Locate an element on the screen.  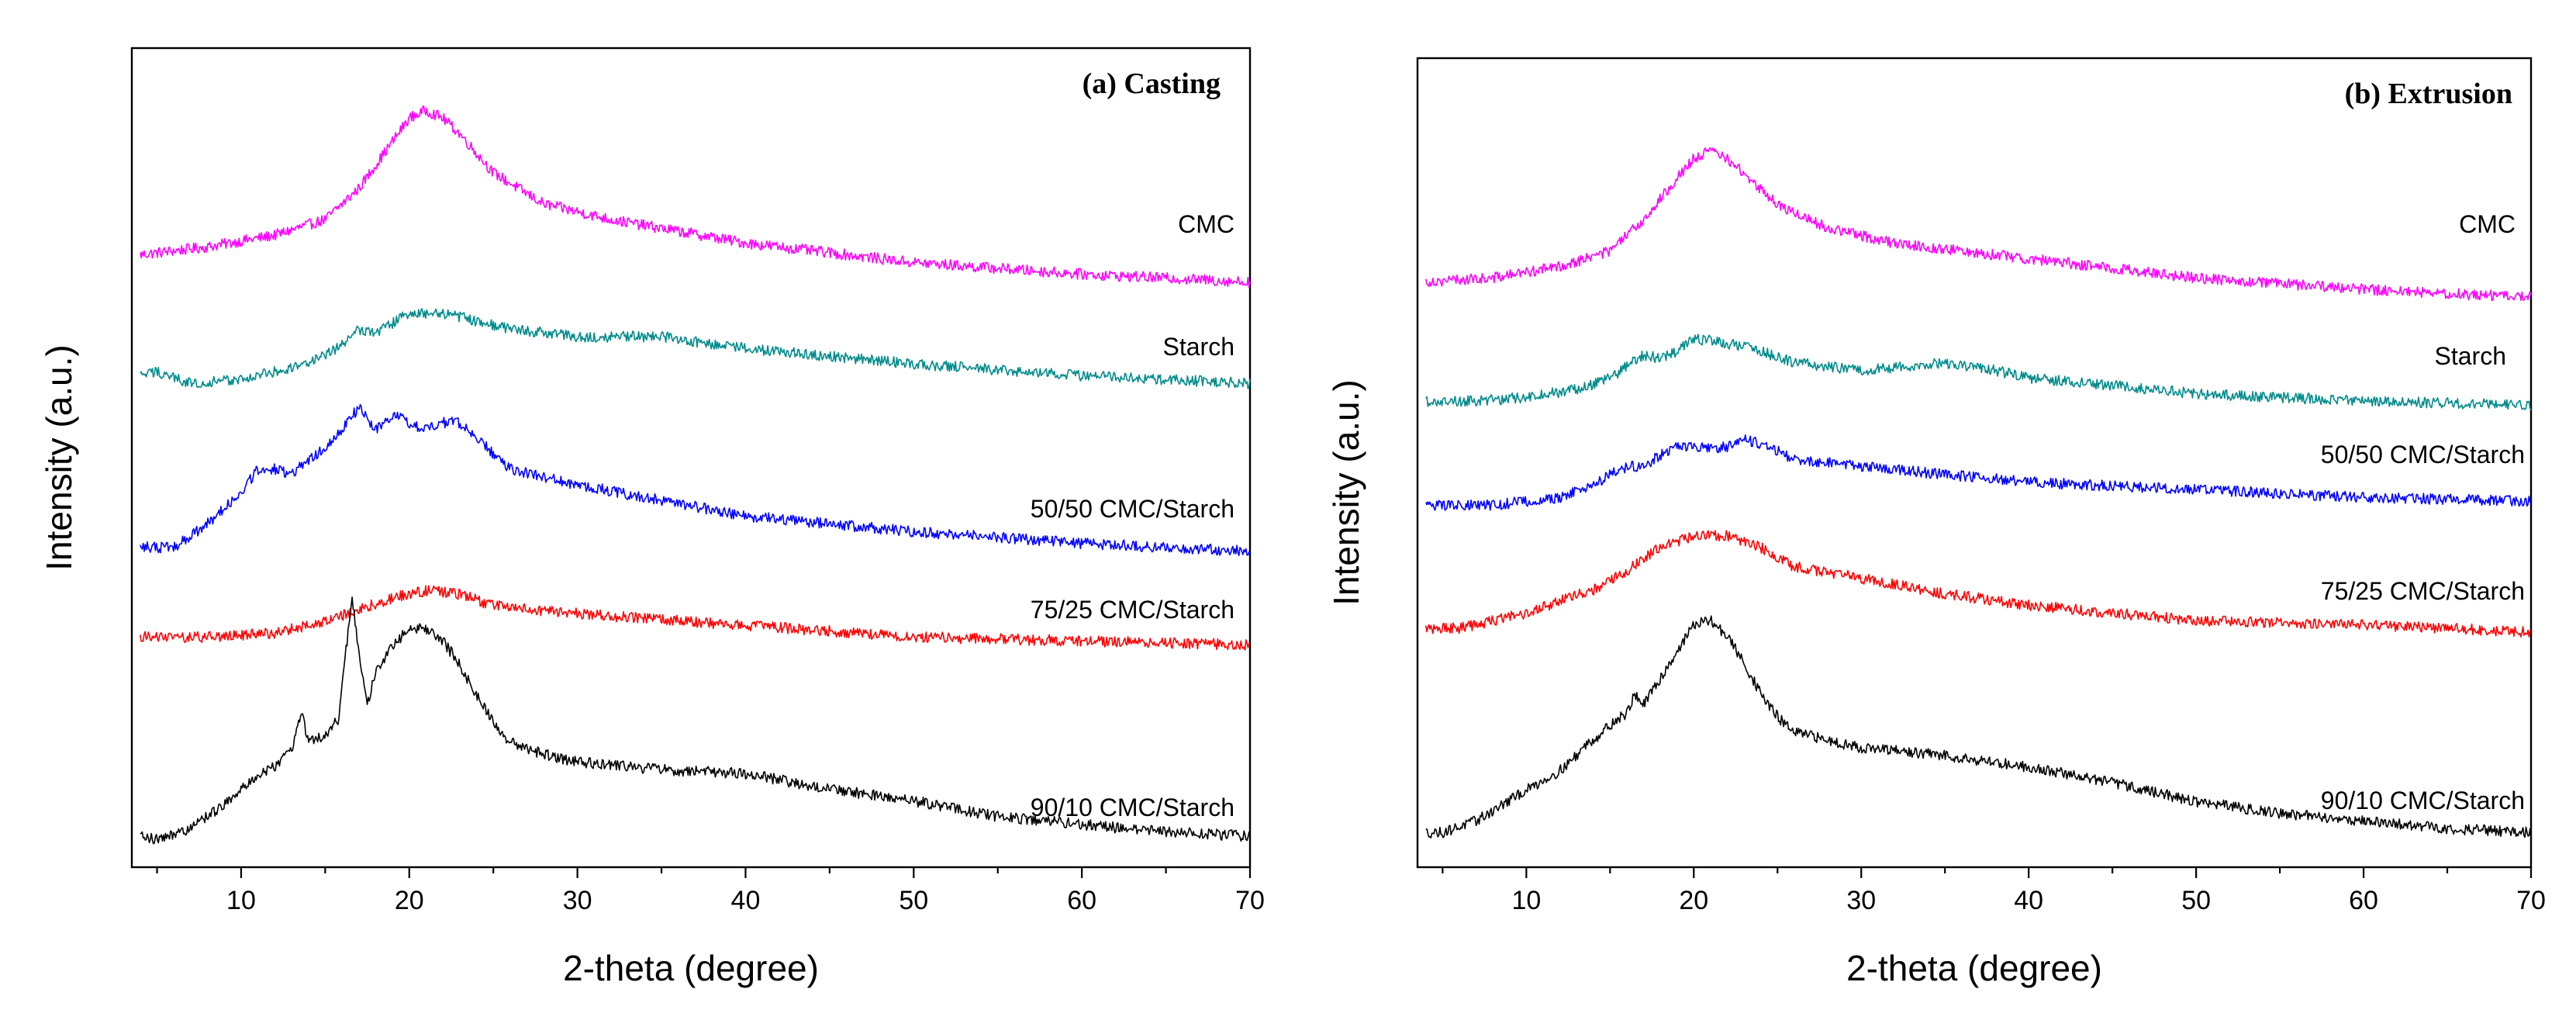
panel-title: (b) Extrusion is located at coordinates (2428, 94).